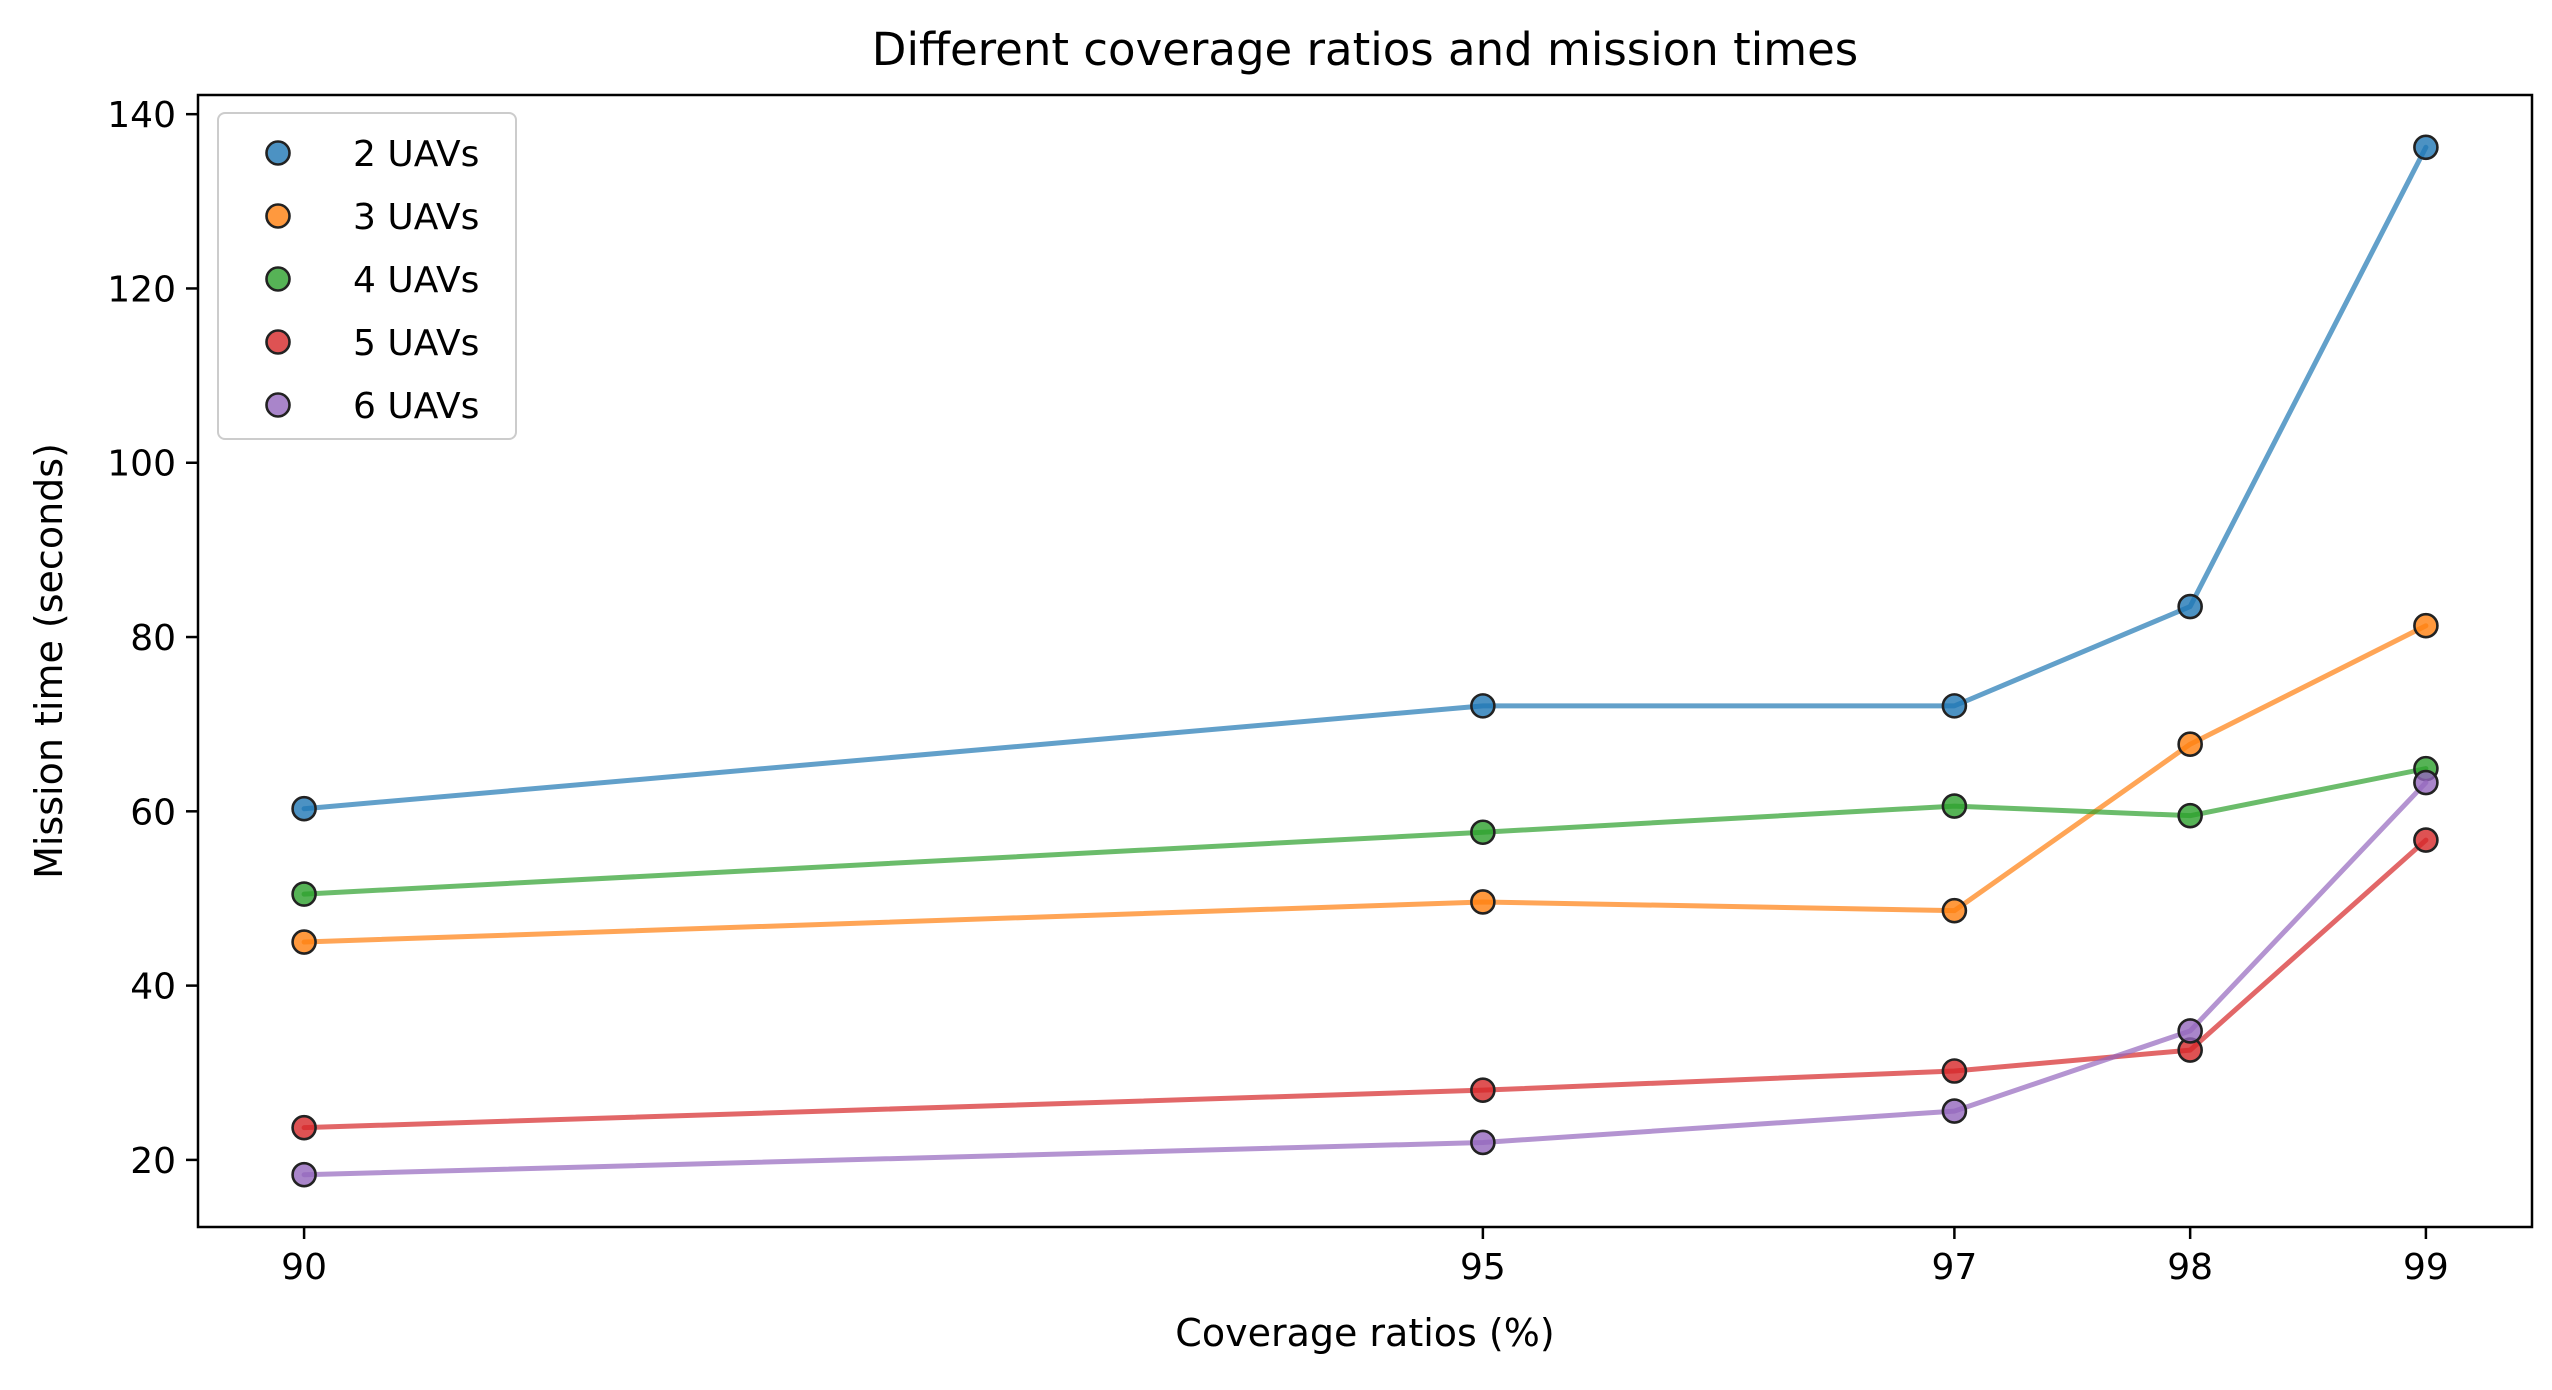 The width and height of the screenshot is (2552, 1390). I want to click on y-tick-label: 20, so click(153, 1161).